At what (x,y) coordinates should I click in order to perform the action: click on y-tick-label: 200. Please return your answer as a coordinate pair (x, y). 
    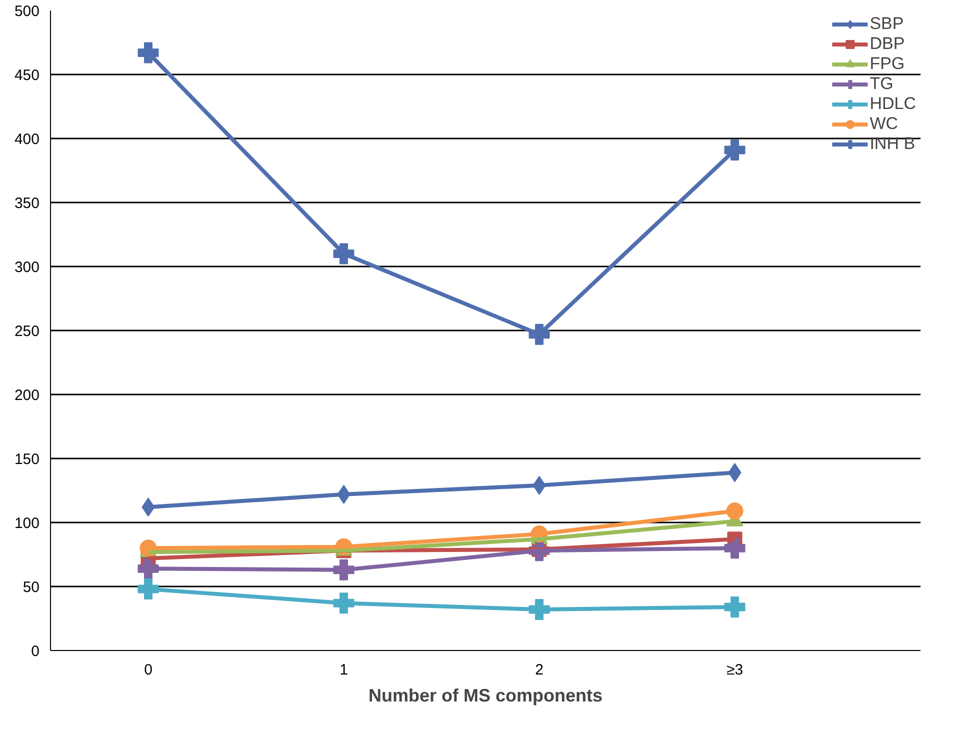
    Looking at the image, I should click on (27, 395).